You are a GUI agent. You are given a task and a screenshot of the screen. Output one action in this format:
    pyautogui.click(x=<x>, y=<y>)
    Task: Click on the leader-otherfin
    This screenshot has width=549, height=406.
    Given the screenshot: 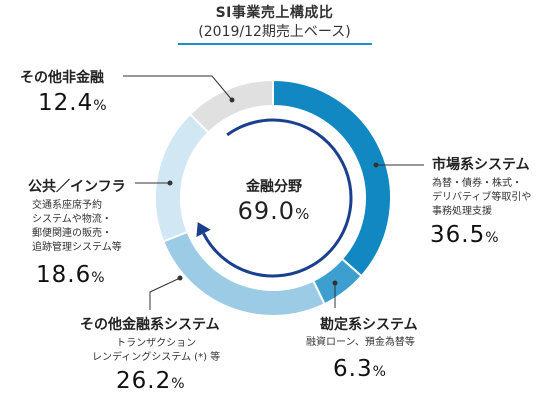 What is the action you would take?
    pyautogui.click(x=165, y=293)
    